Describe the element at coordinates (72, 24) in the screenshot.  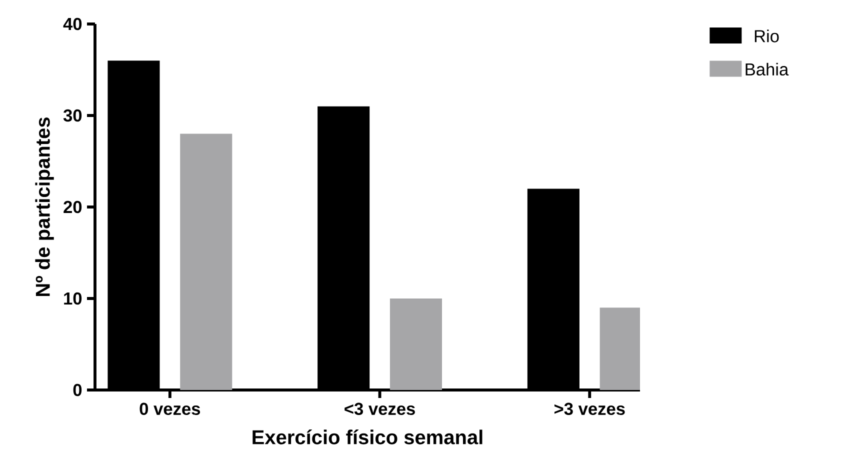
I see `y-tick-label: 40` at that location.